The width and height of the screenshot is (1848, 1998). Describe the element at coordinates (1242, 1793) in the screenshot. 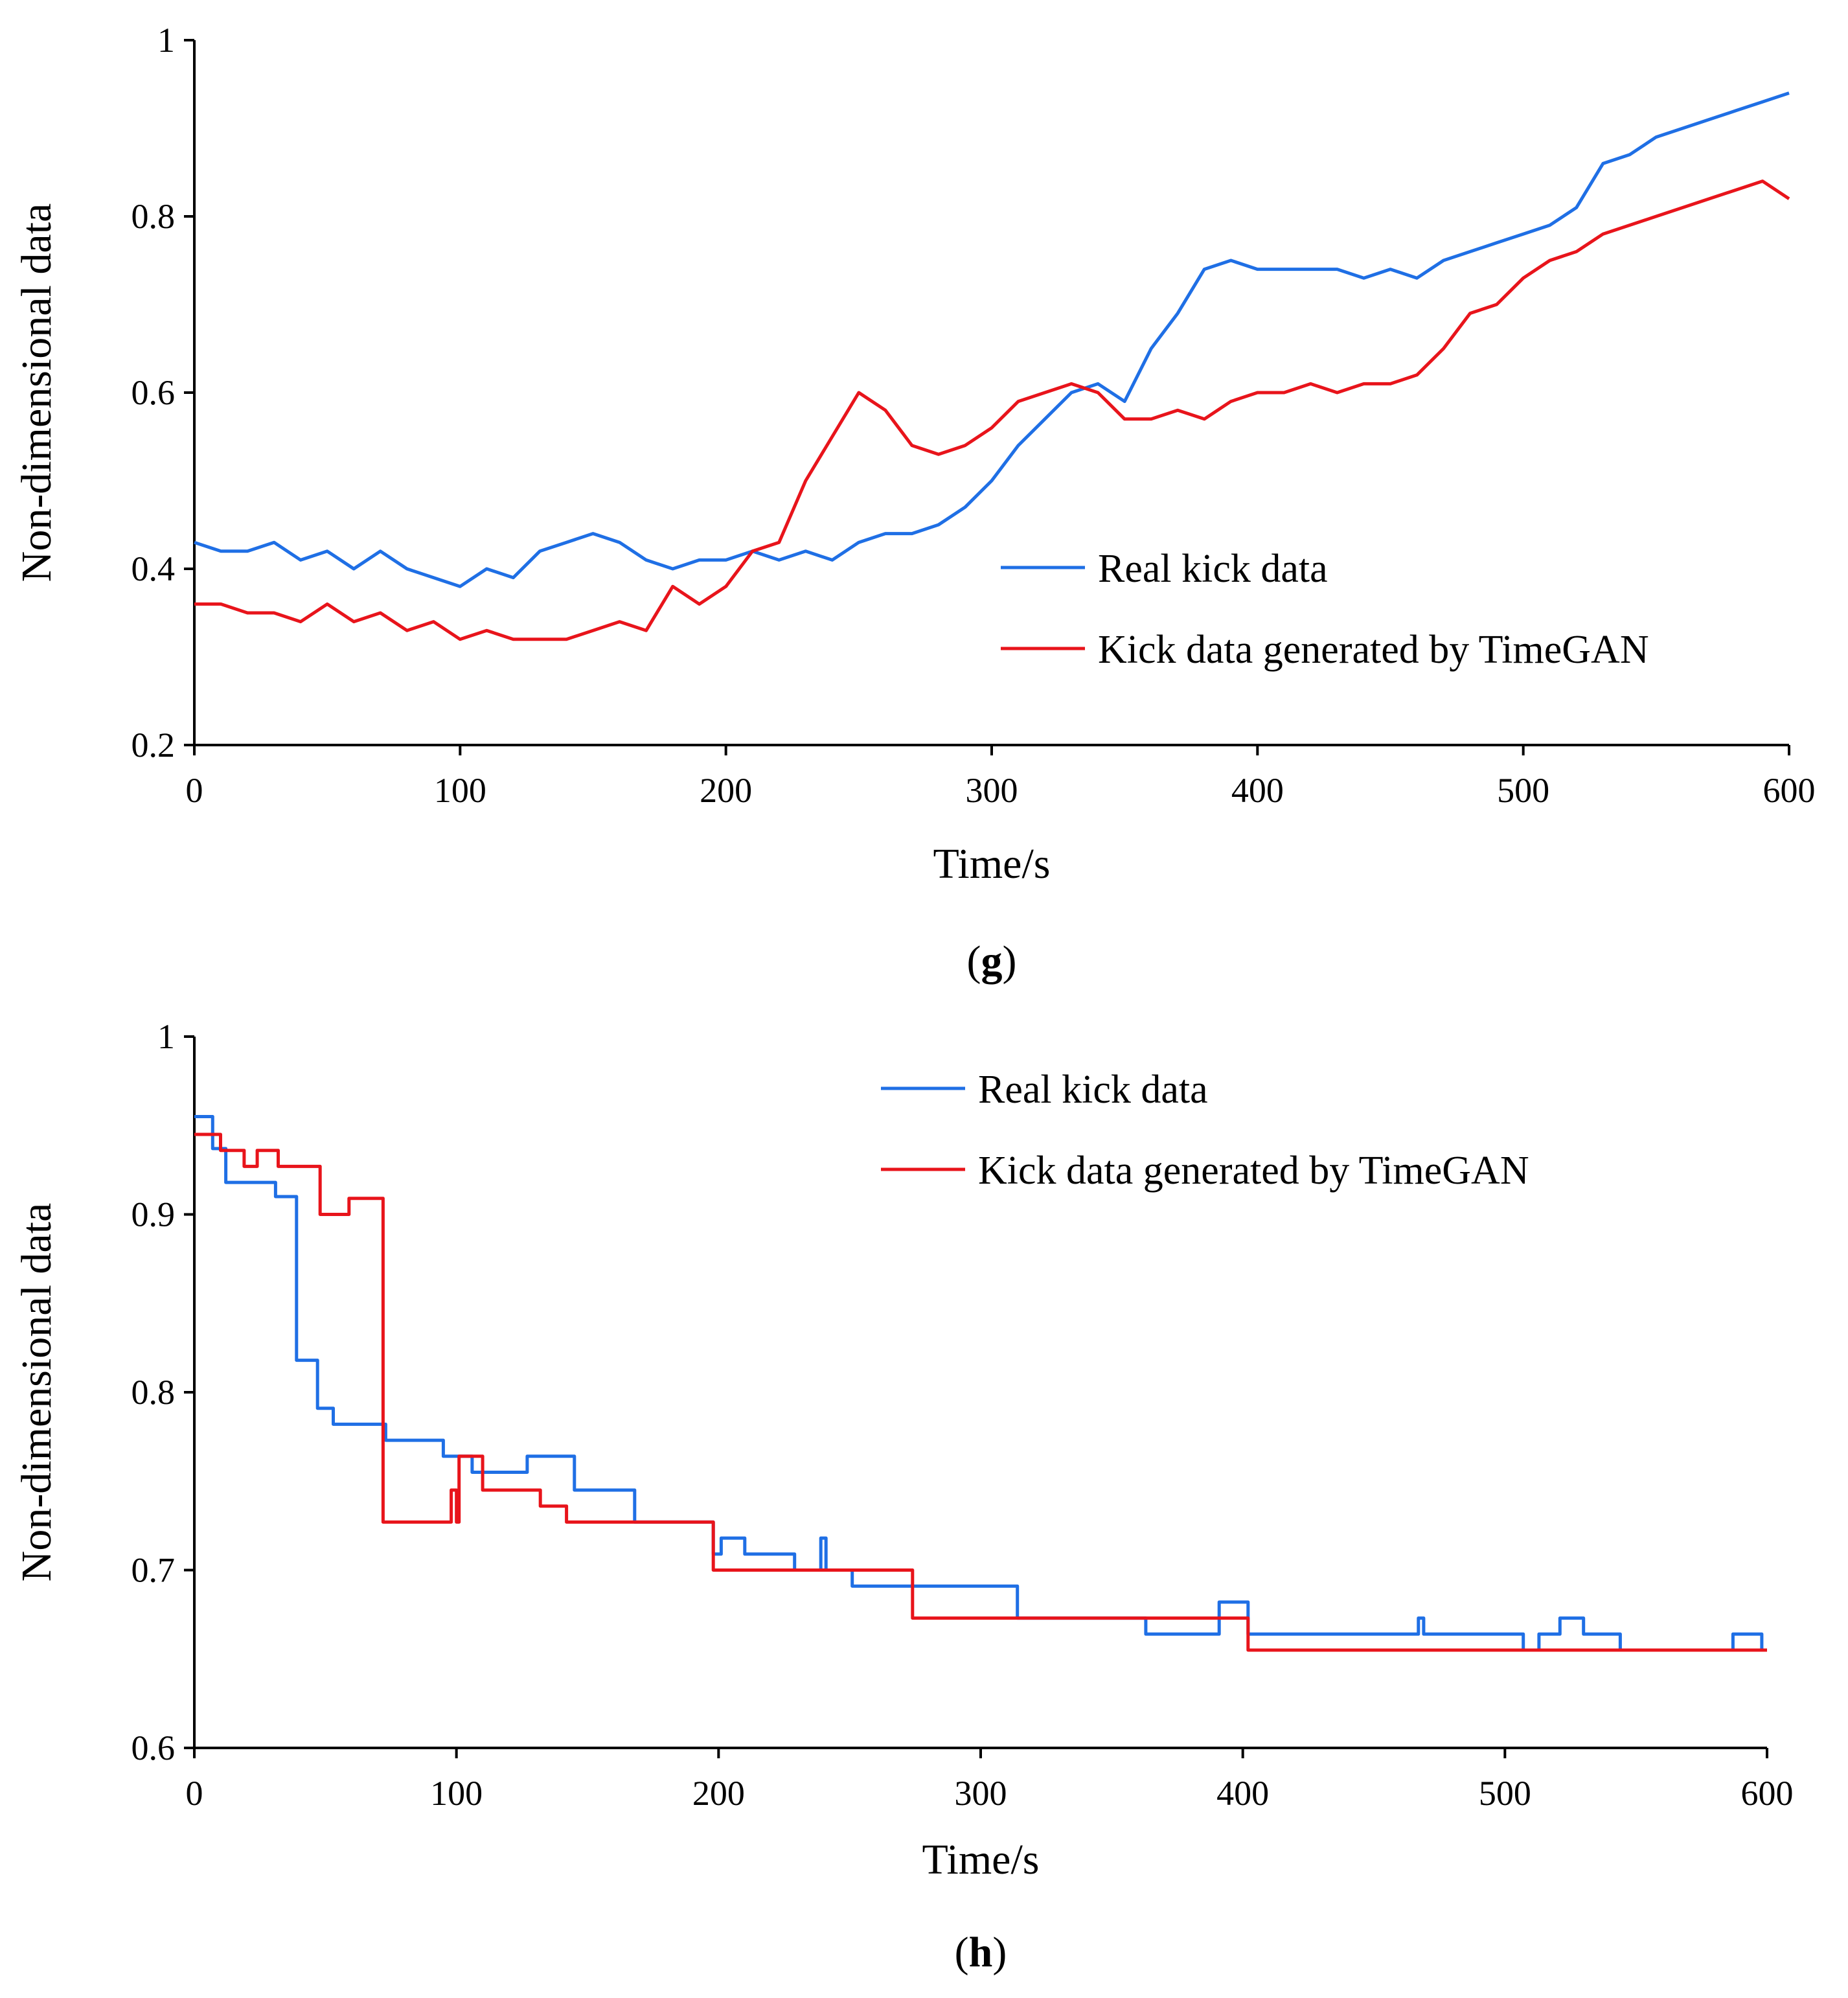

I see `chart-h-x-tick-label: 400` at that location.